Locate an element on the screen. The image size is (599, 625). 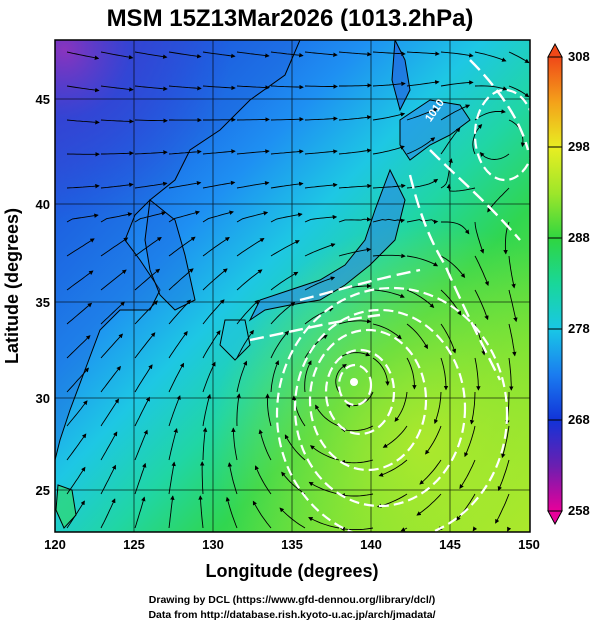
x-axis-ticks: 120 125 130 135 140 145 150 is located at coordinates (292, 544).